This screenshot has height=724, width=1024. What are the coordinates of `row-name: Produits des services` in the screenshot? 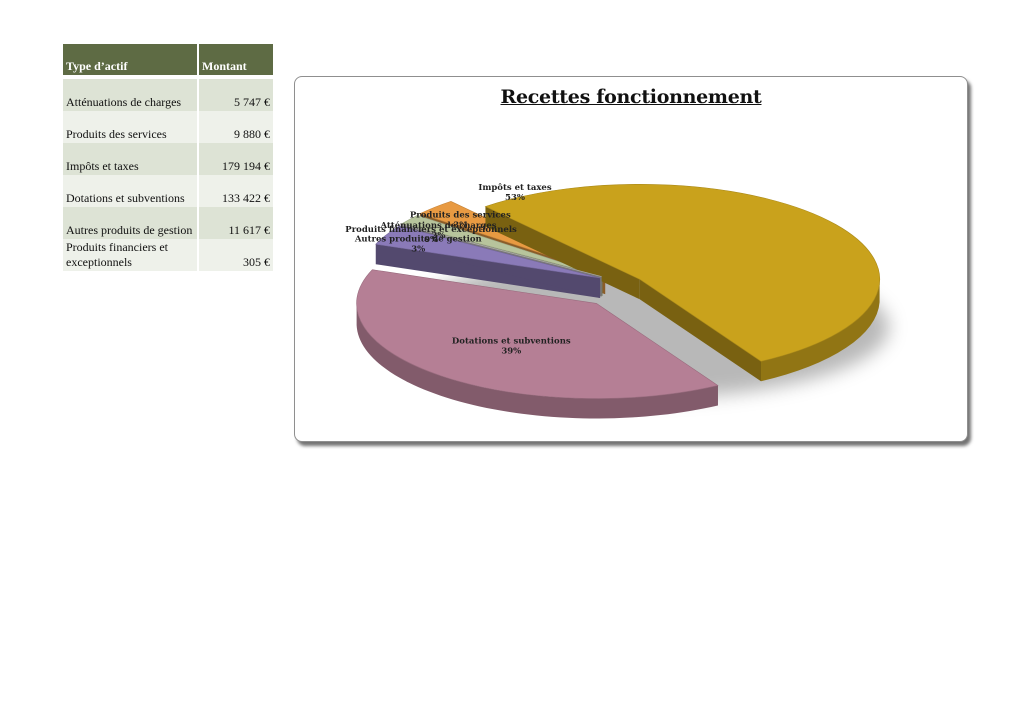 It's located at (130, 127).